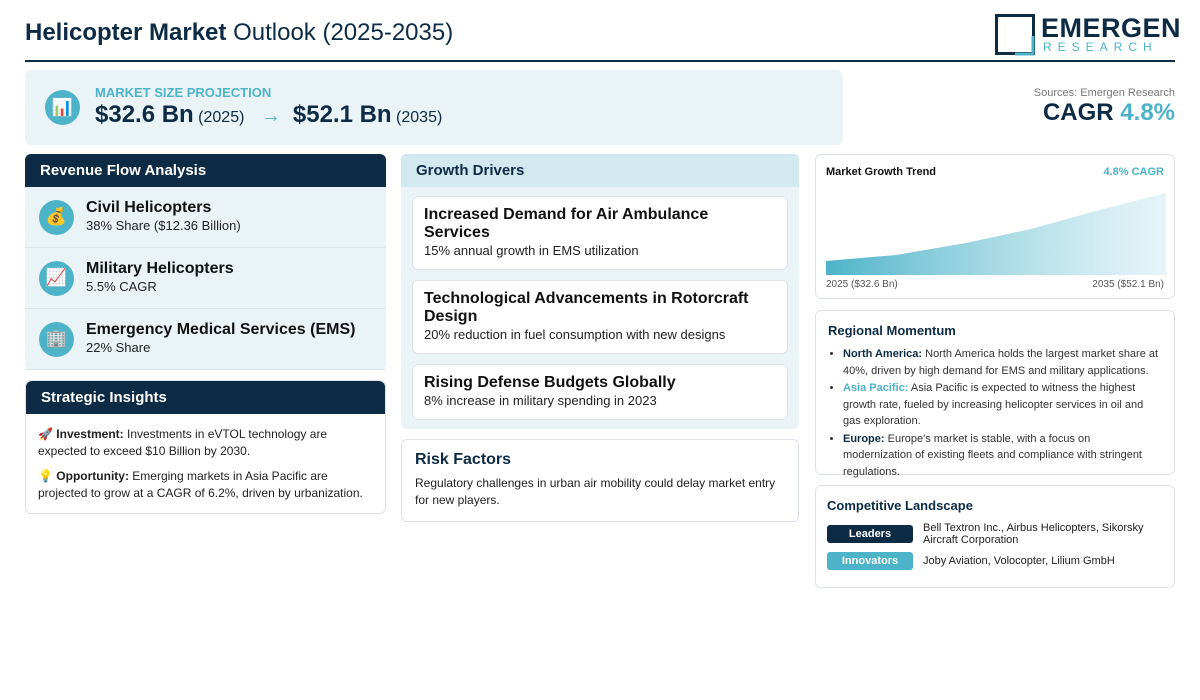  Describe the element at coordinates (419, 117) in the screenshot. I see `year: (2035)` at that location.